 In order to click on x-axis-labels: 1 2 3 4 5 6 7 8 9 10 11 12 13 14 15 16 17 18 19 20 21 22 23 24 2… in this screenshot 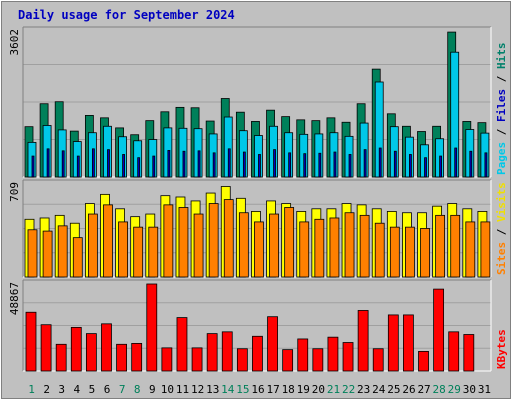, I will do `click(259, 389)`.